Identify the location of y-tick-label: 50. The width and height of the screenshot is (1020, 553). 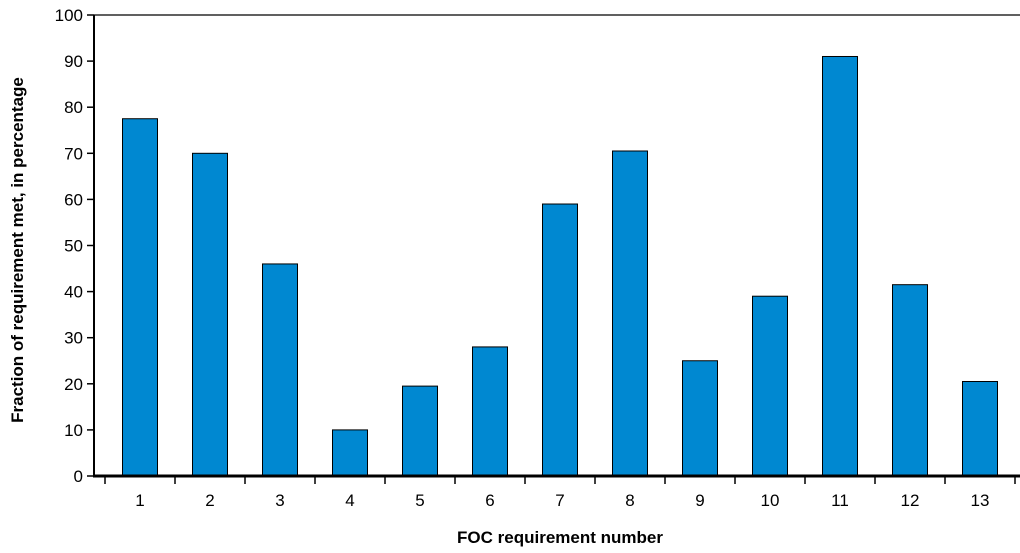
(73, 246).